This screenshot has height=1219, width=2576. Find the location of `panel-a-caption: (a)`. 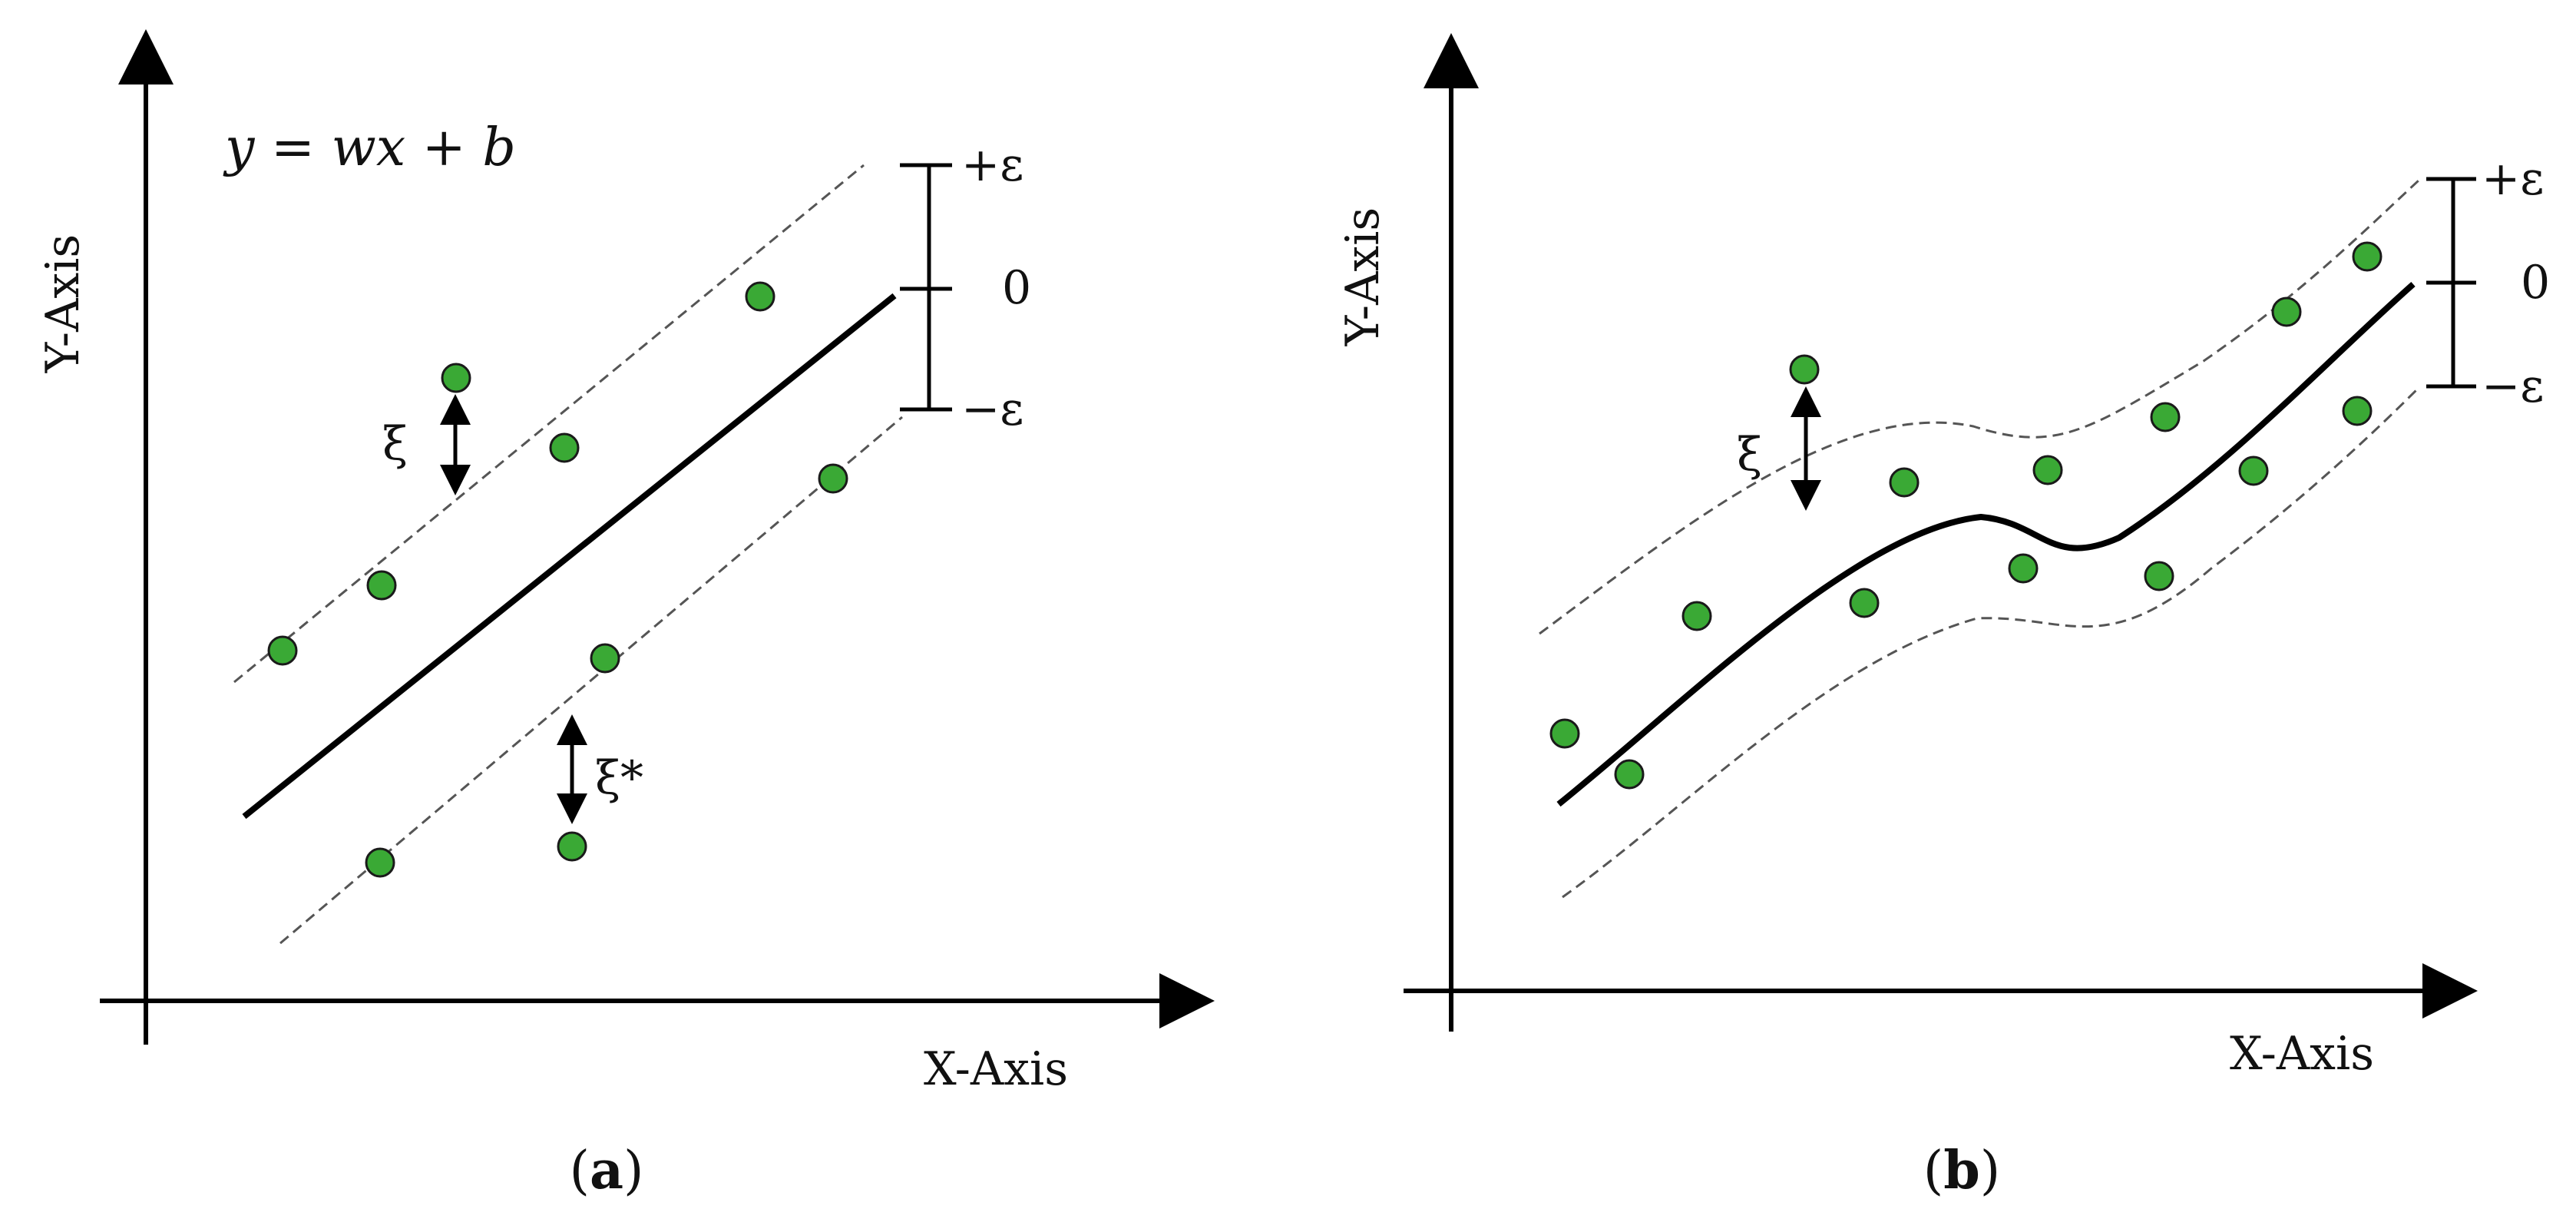

panel-a-caption: (a) is located at coordinates (606, 1170).